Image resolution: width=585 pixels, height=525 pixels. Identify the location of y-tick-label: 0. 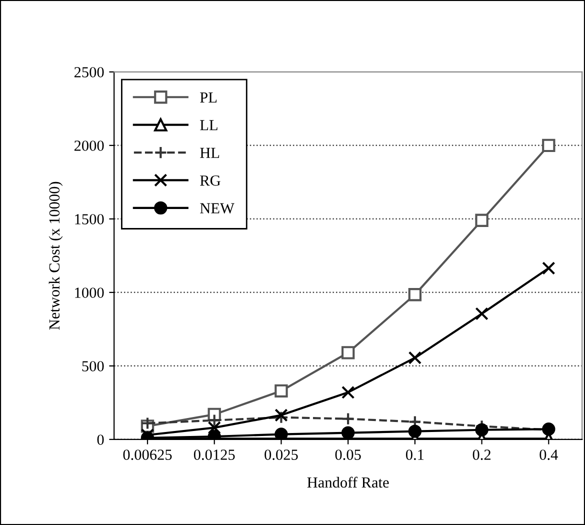
(100, 439).